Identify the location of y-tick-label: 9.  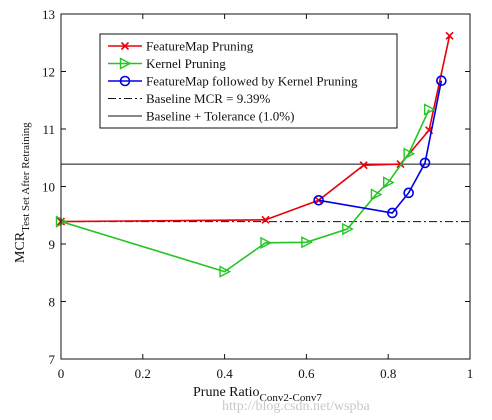
(52, 244).